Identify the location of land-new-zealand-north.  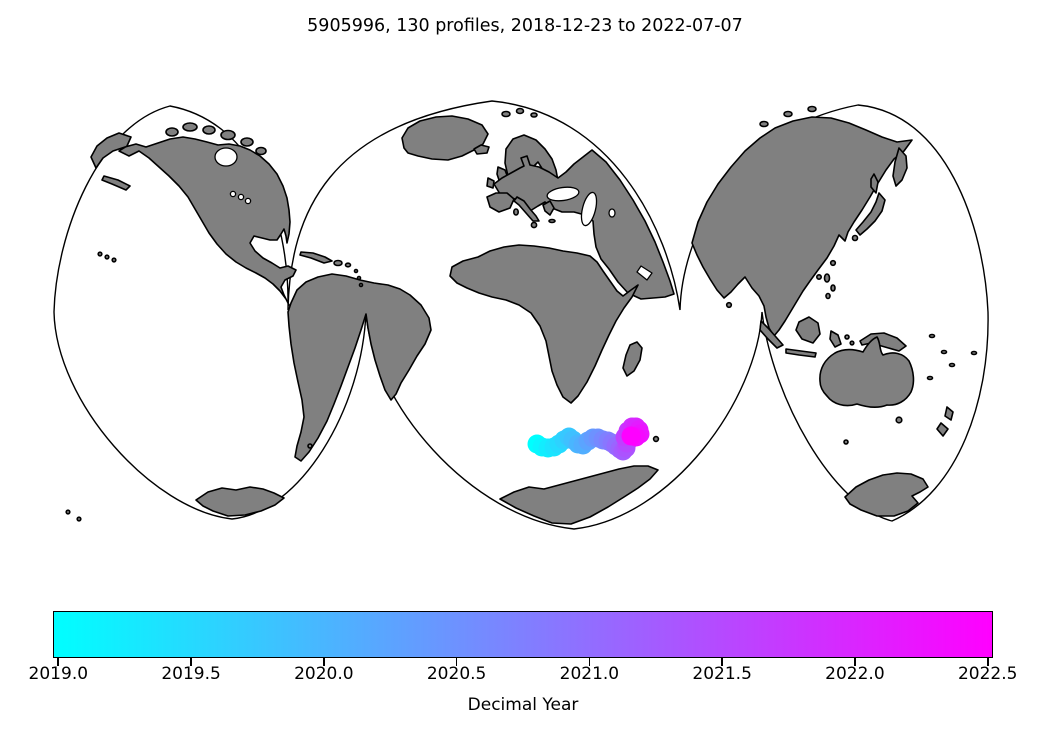
(949, 413).